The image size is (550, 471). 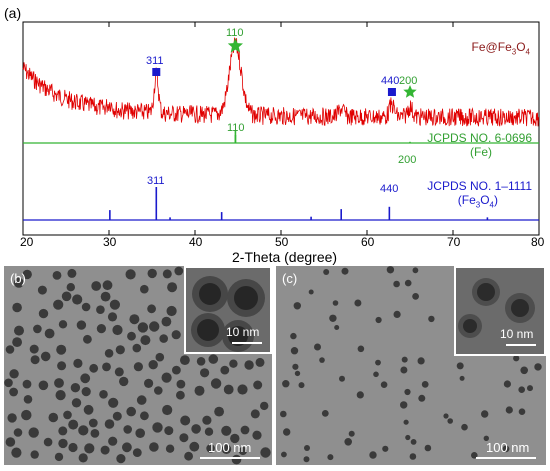 I want to click on fe-ref-label-200: 200, so click(x=407, y=160).